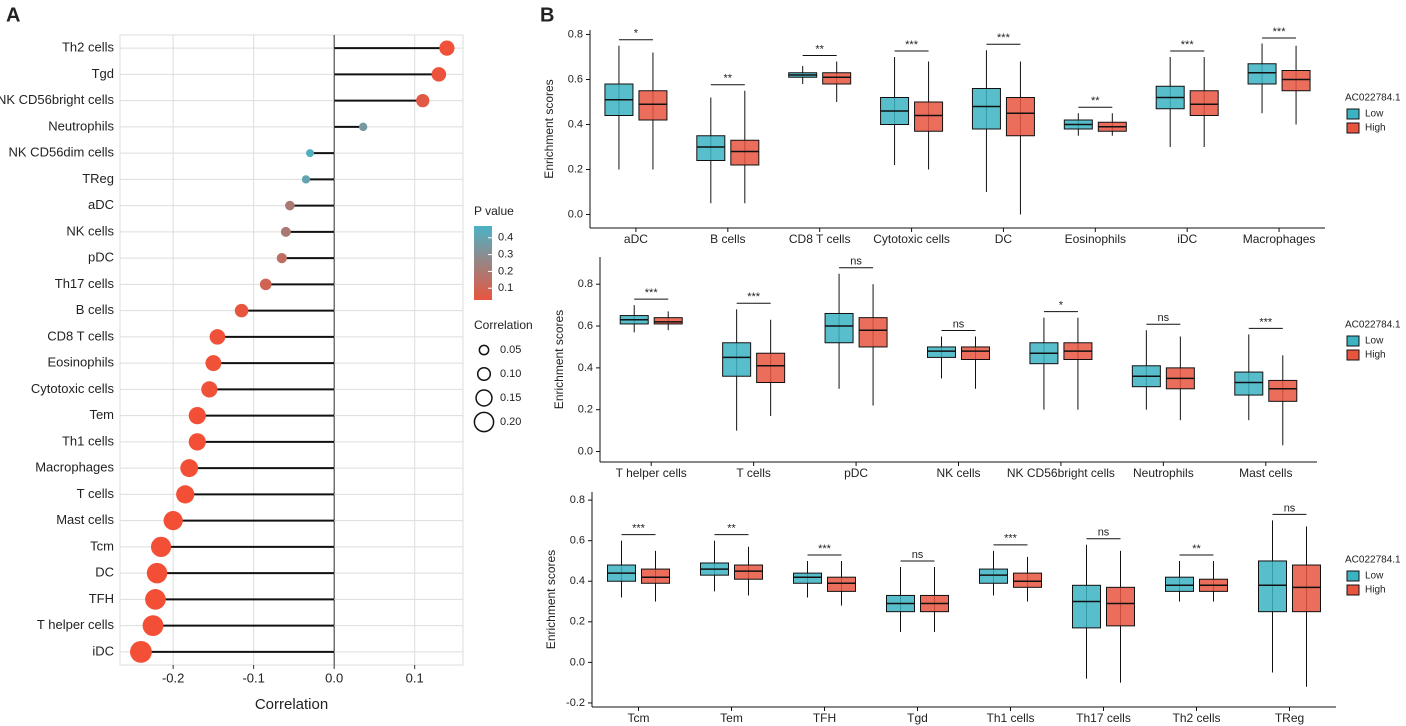  What do you see at coordinates (636, 34) in the screenshot?
I see `sig-label: *` at bounding box center [636, 34].